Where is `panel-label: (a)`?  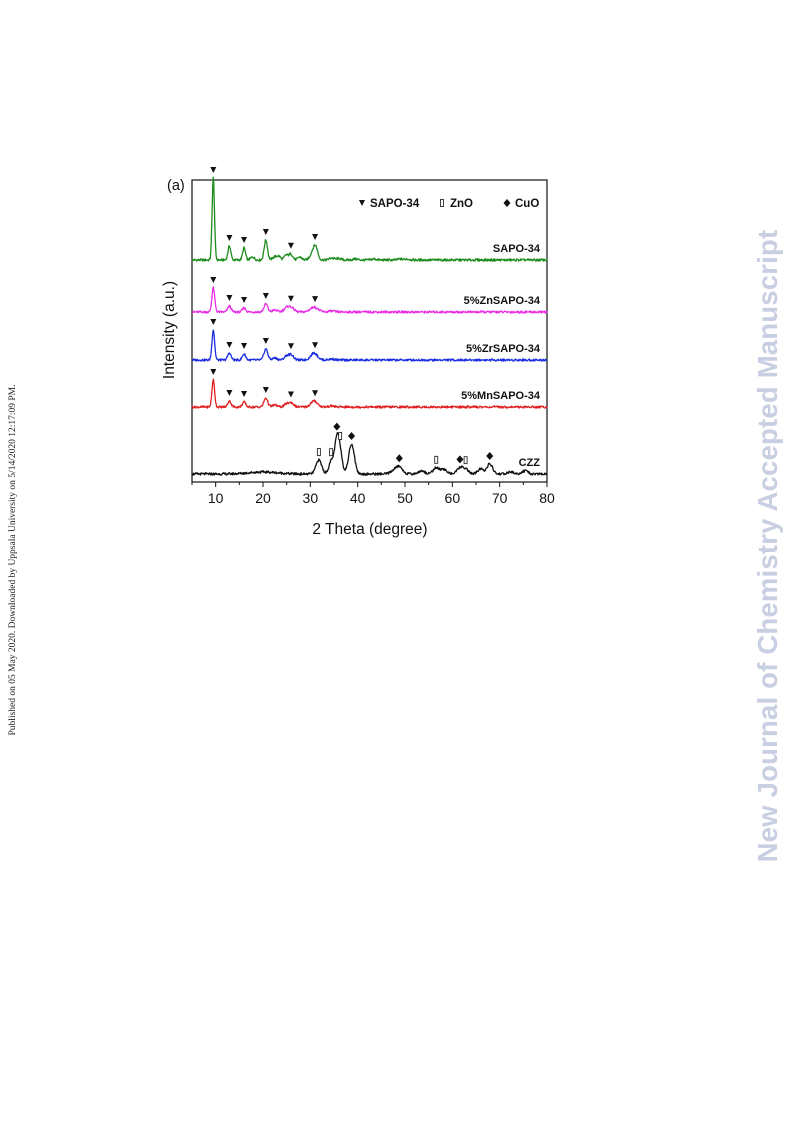 panel-label: (a) is located at coordinates (176, 186).